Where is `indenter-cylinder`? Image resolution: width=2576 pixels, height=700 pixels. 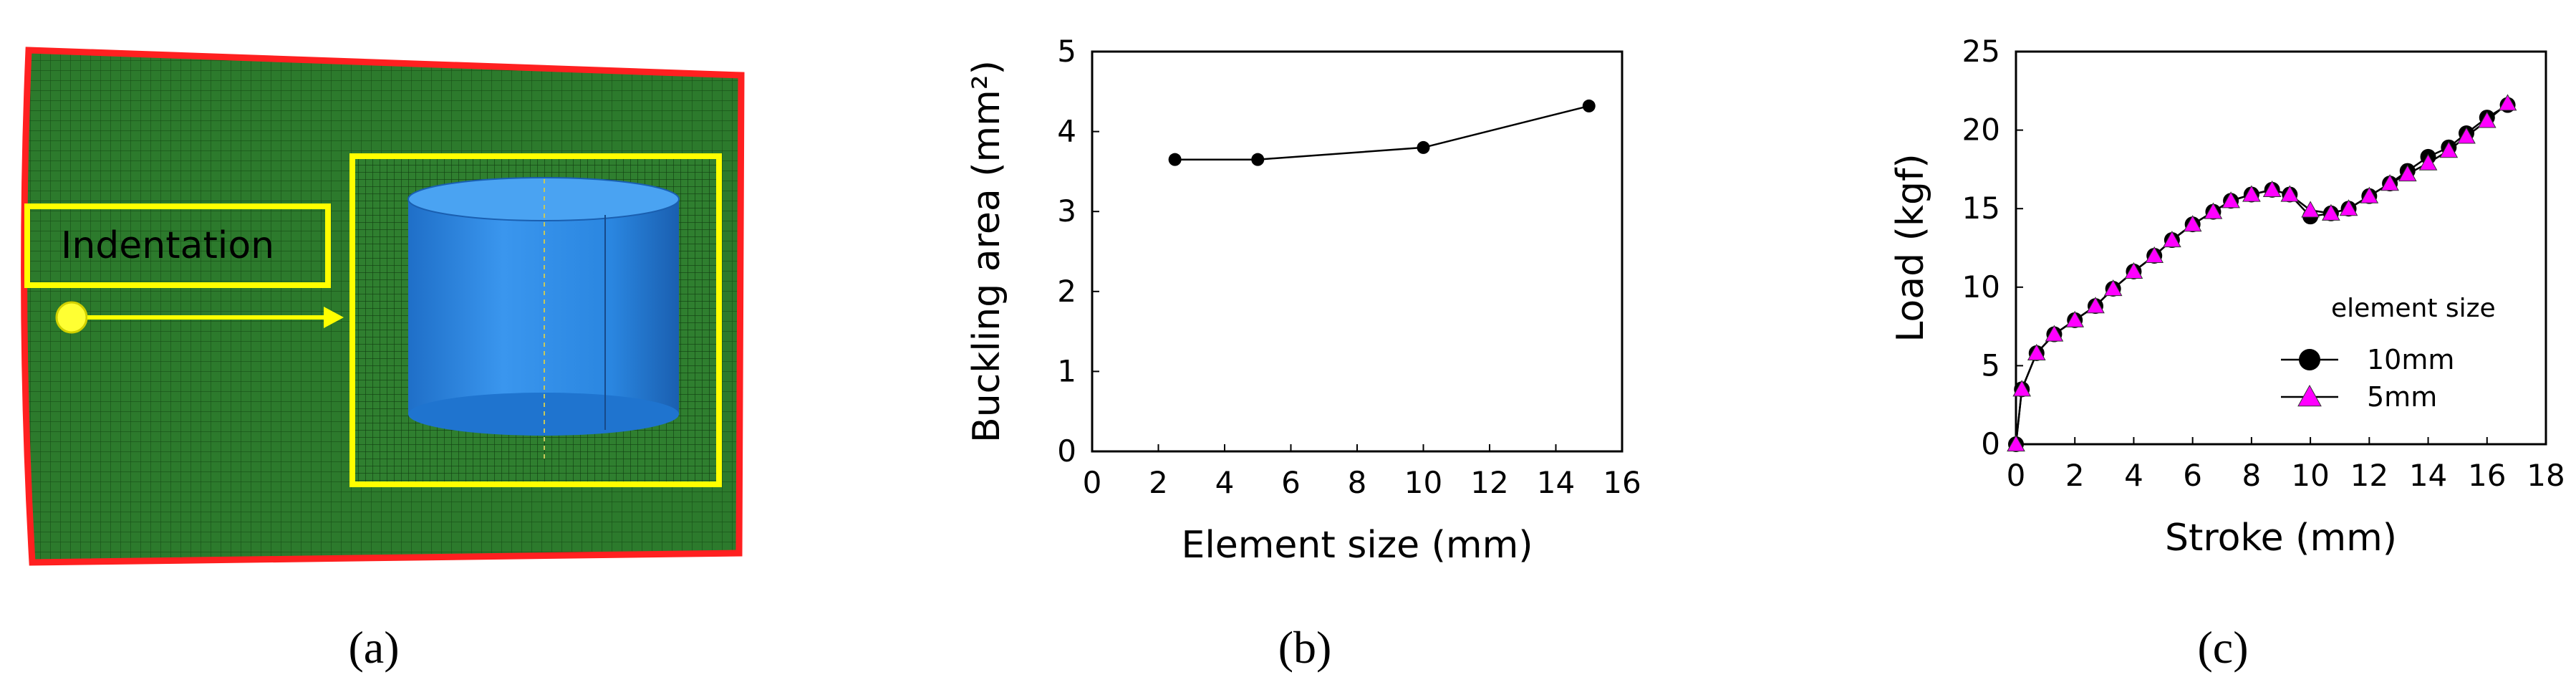
indenter-cylinder is located at coordinates (543, 318).